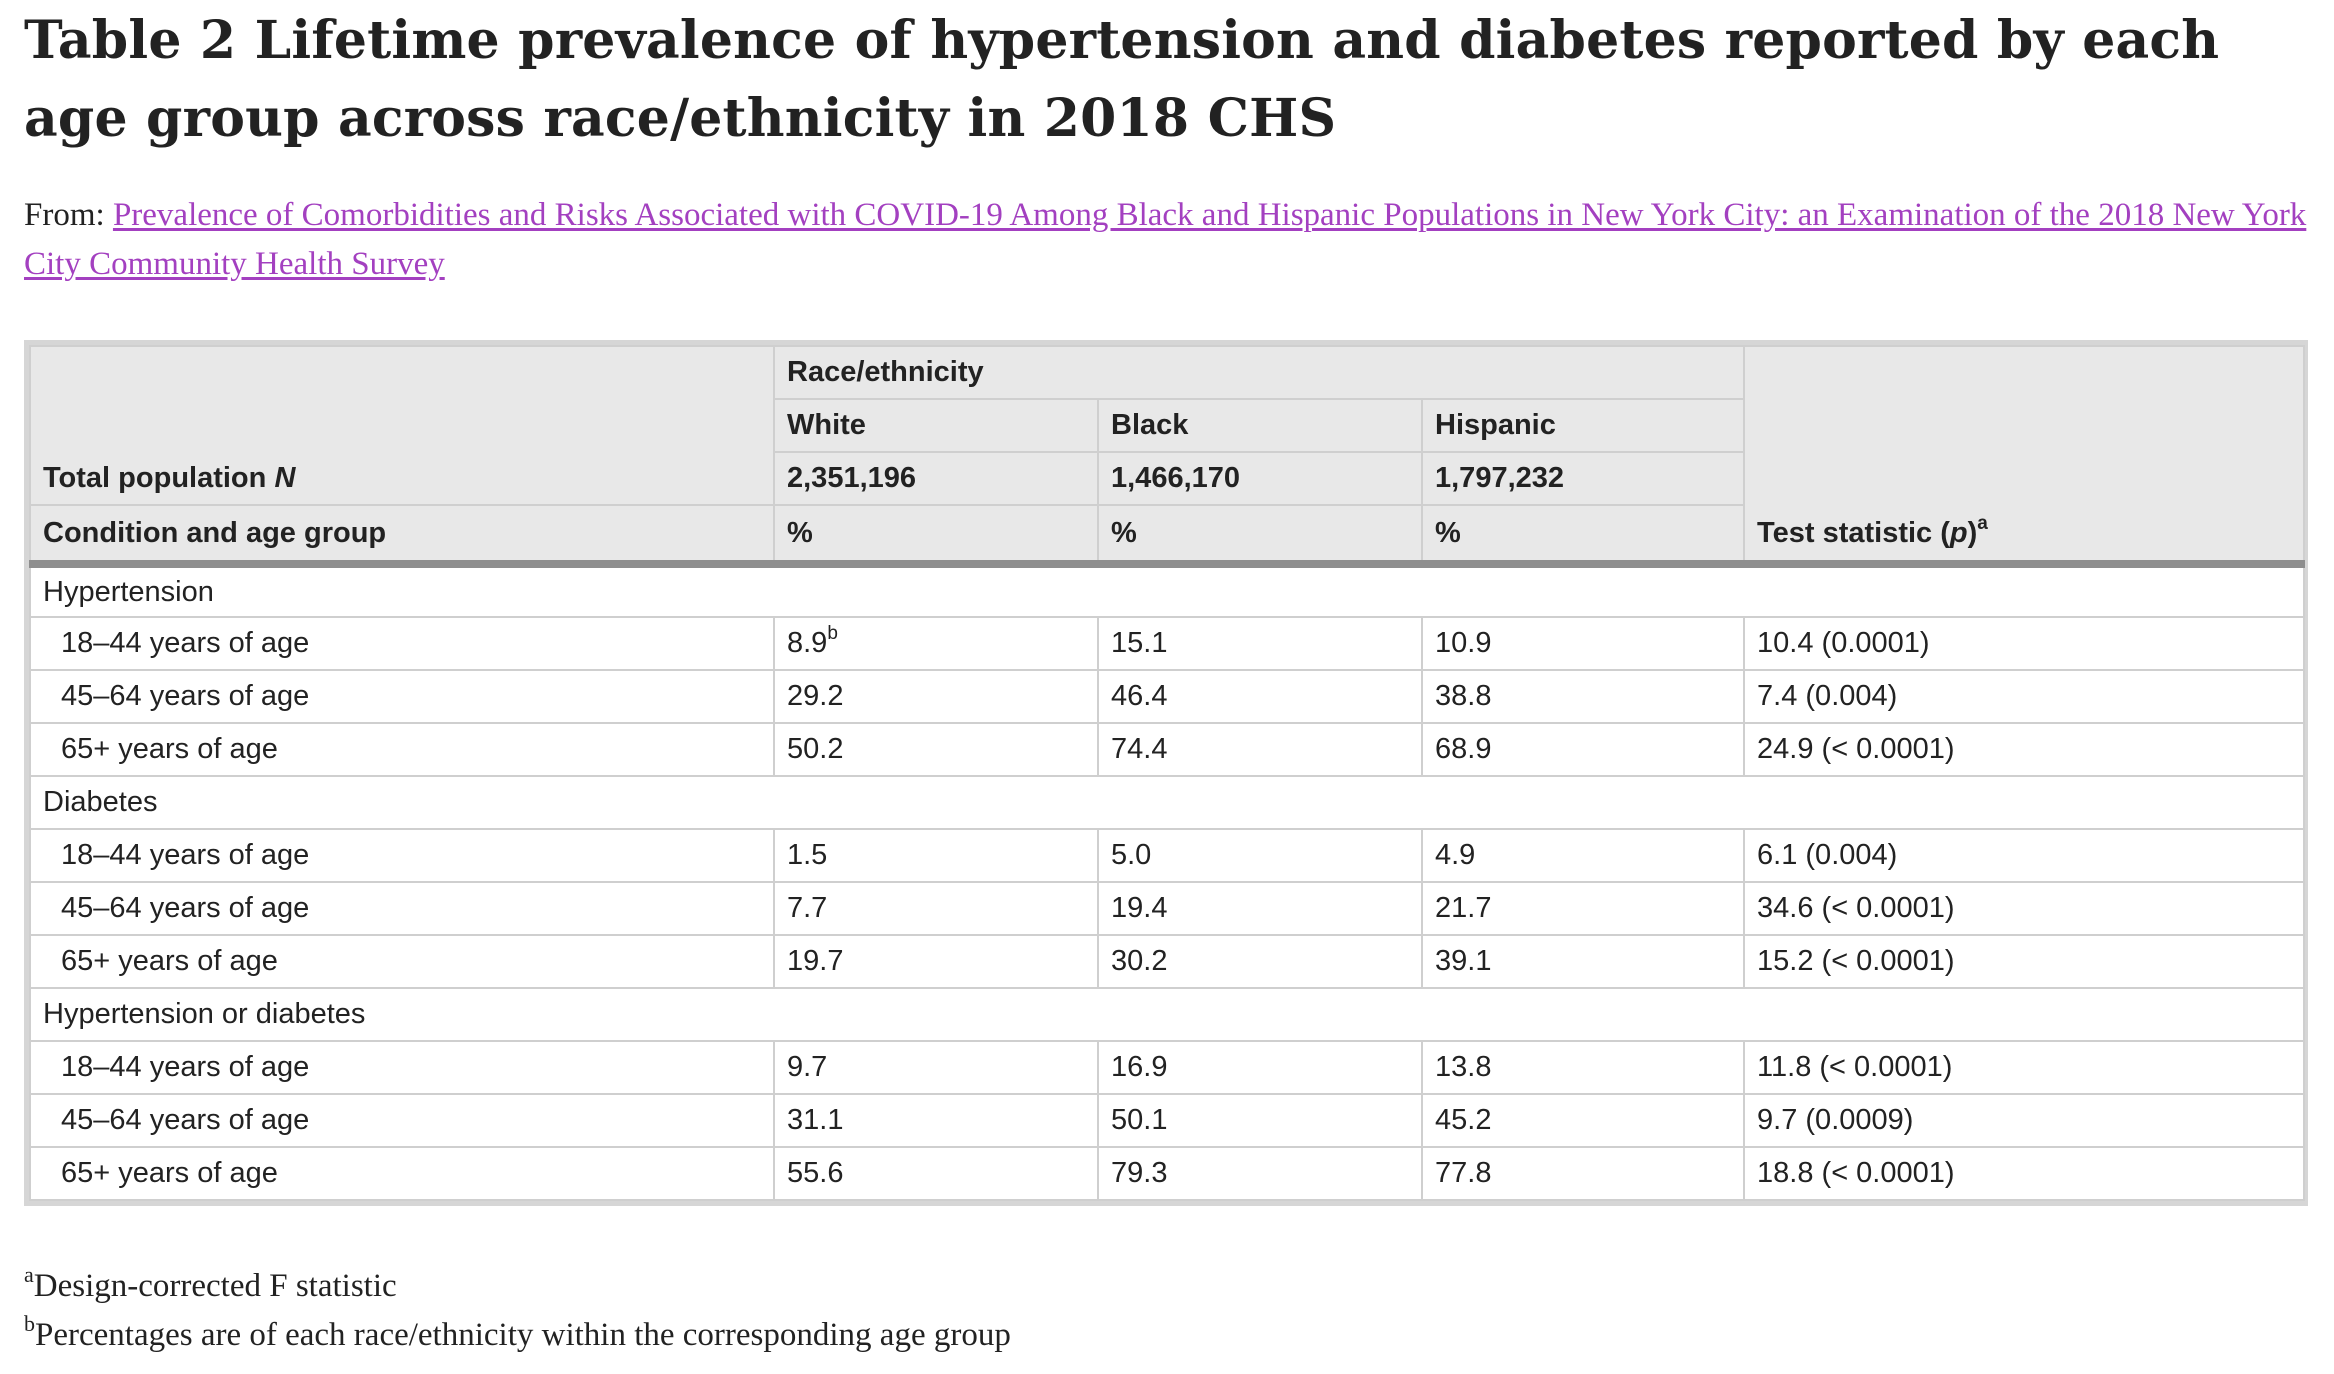 This screenshot has width=2334, height=1374. I want to click on header-empty-cell-right, so click(2024, 425).